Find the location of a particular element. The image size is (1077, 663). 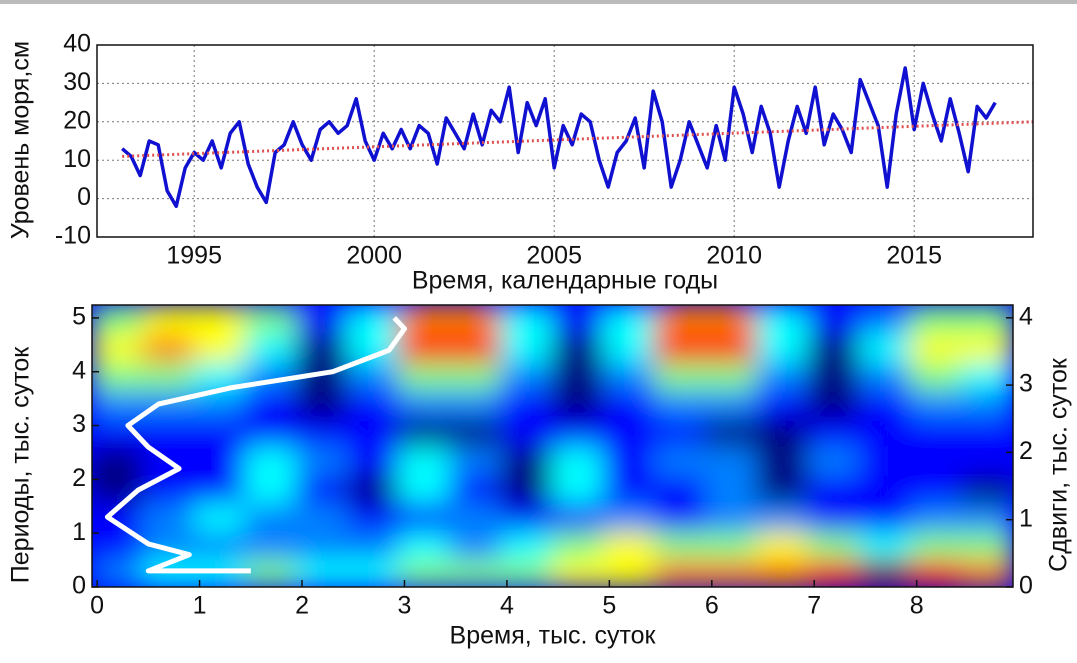

x-tick-label: 1 is located at coordinates (200, 606).